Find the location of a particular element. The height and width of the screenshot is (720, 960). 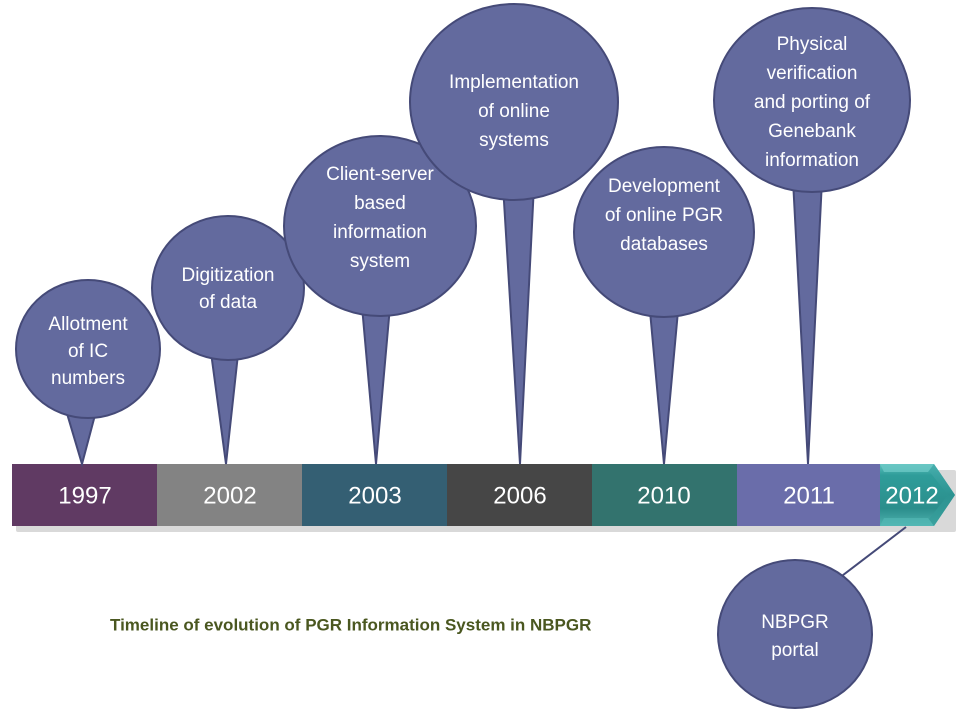

callout-physical-verification-line-3: and porting of is located at coordinates (812, 102).